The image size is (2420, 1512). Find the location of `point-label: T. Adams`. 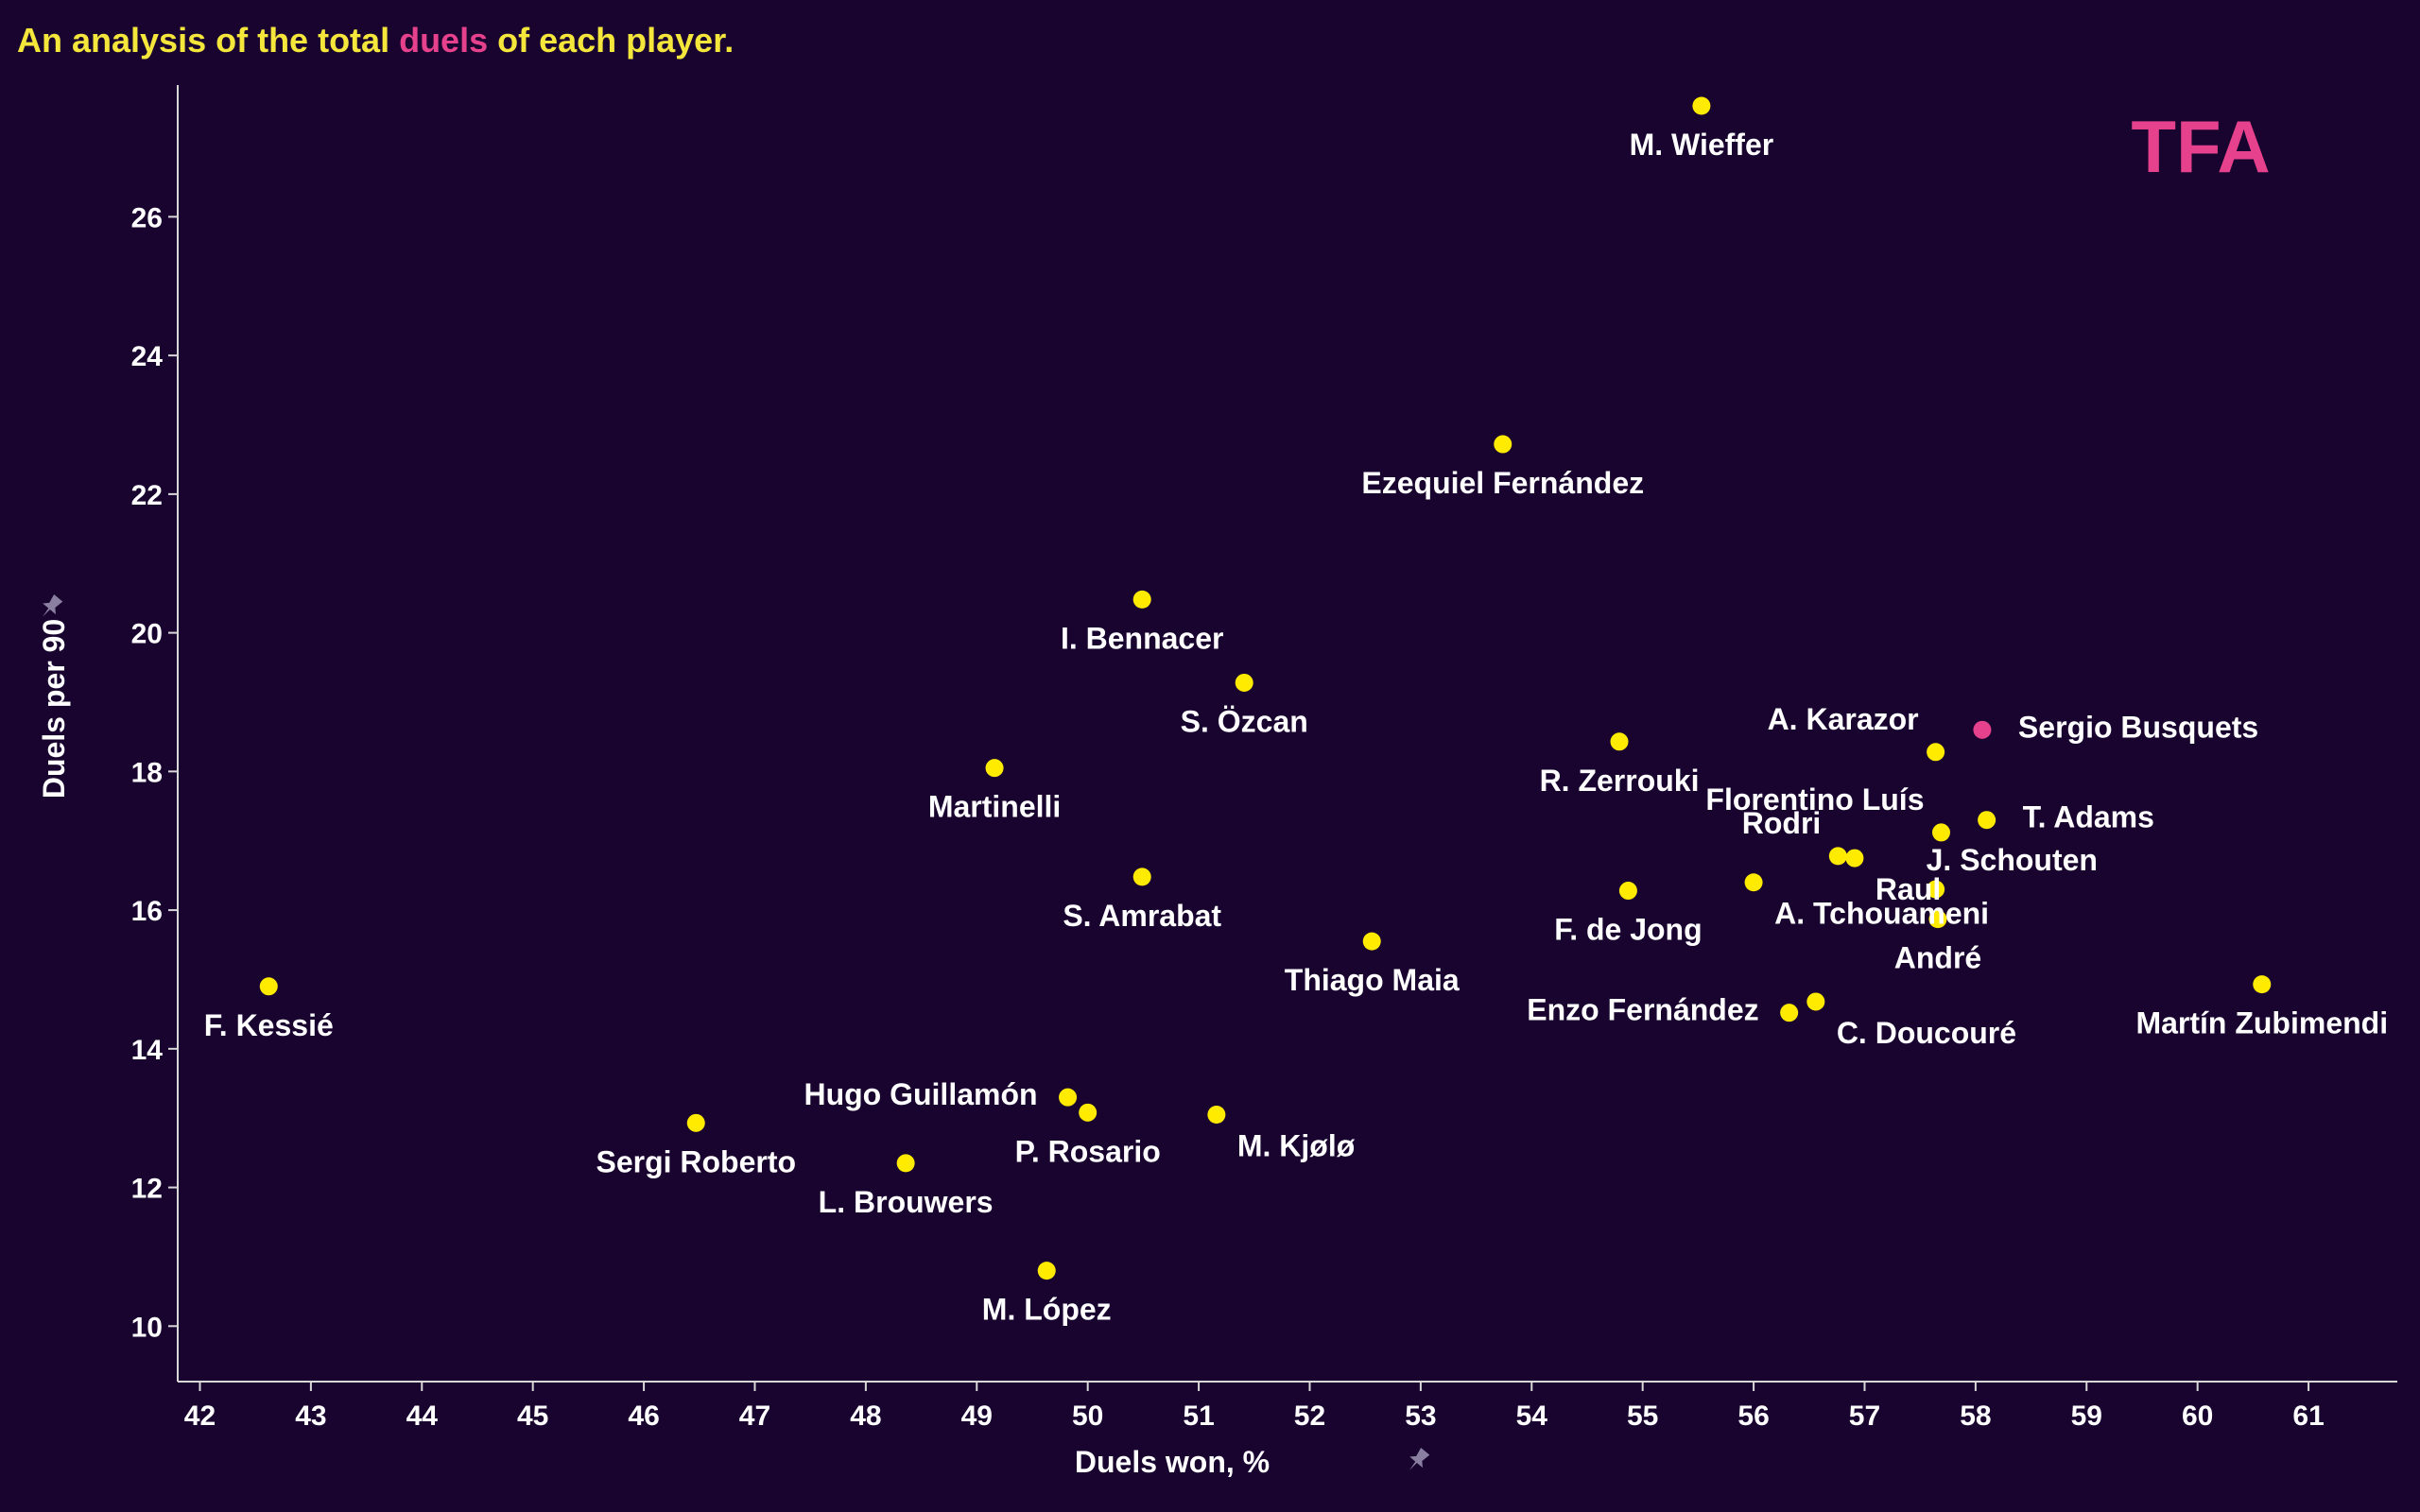

point-label: T. Adams is located at coordinates (2089, 817).